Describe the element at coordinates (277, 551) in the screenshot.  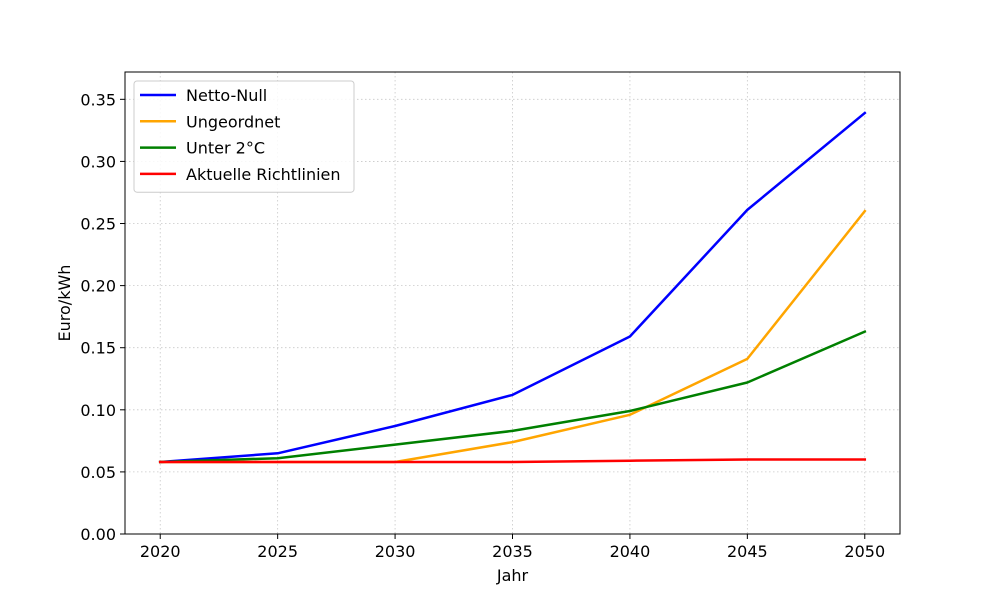
I see `x-tick-label: 2025` at that location.